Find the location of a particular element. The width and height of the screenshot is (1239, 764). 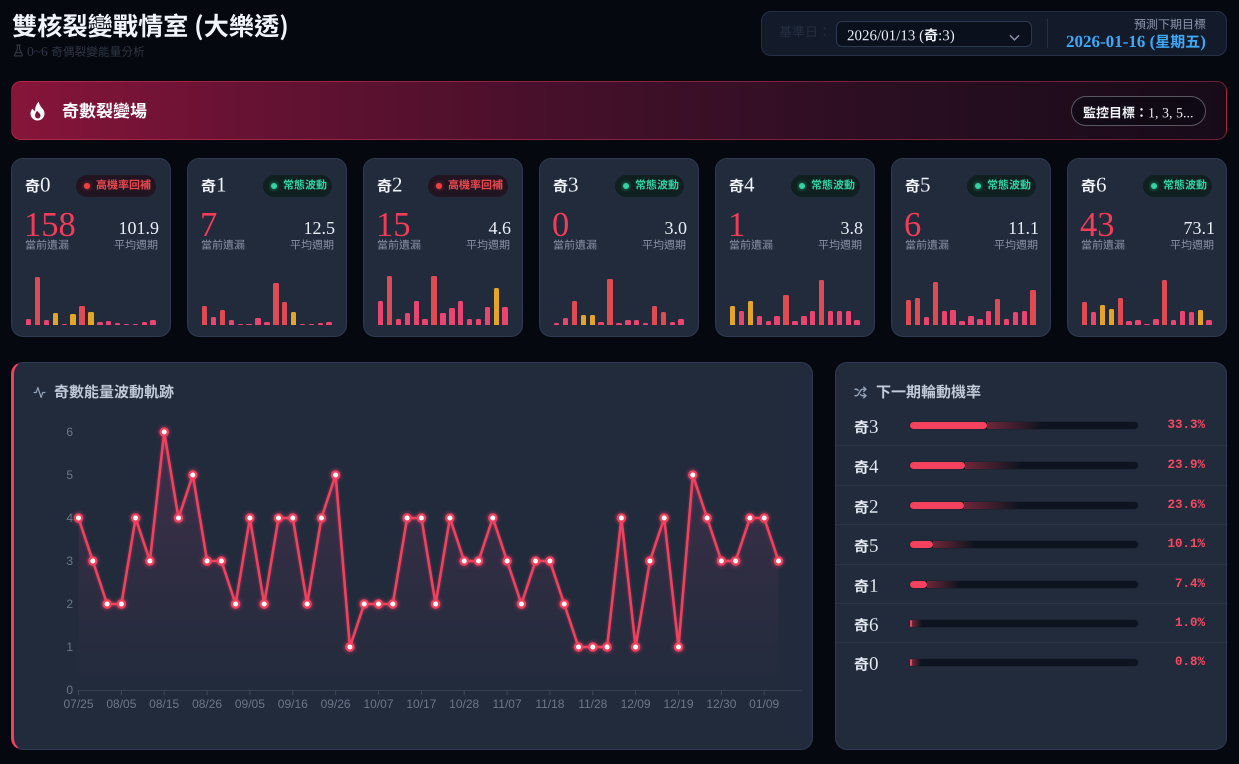

svg-text: 5 is located at coordinates (69, 475).